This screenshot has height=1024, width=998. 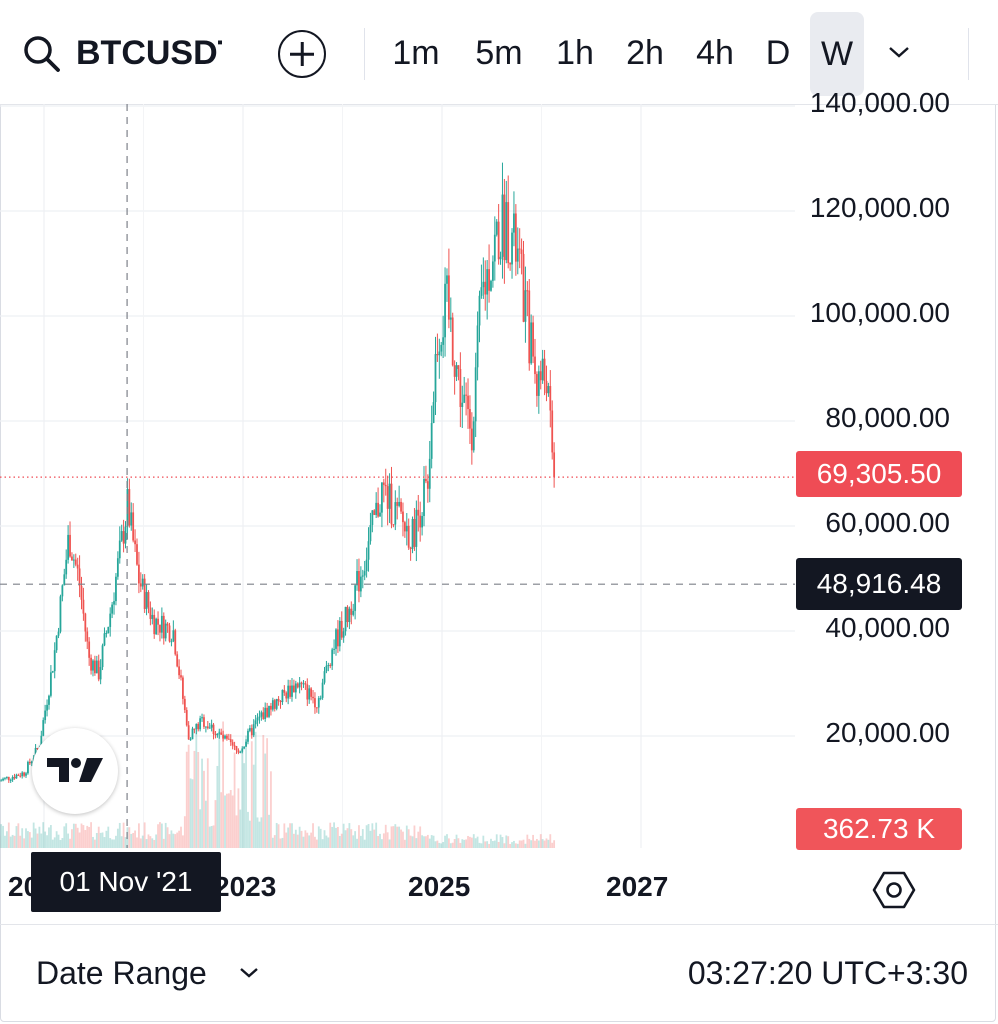 What do you see at coordinates (42, 54) in the screenshot?
I see `search-icon` at bounding box center [42, 54].